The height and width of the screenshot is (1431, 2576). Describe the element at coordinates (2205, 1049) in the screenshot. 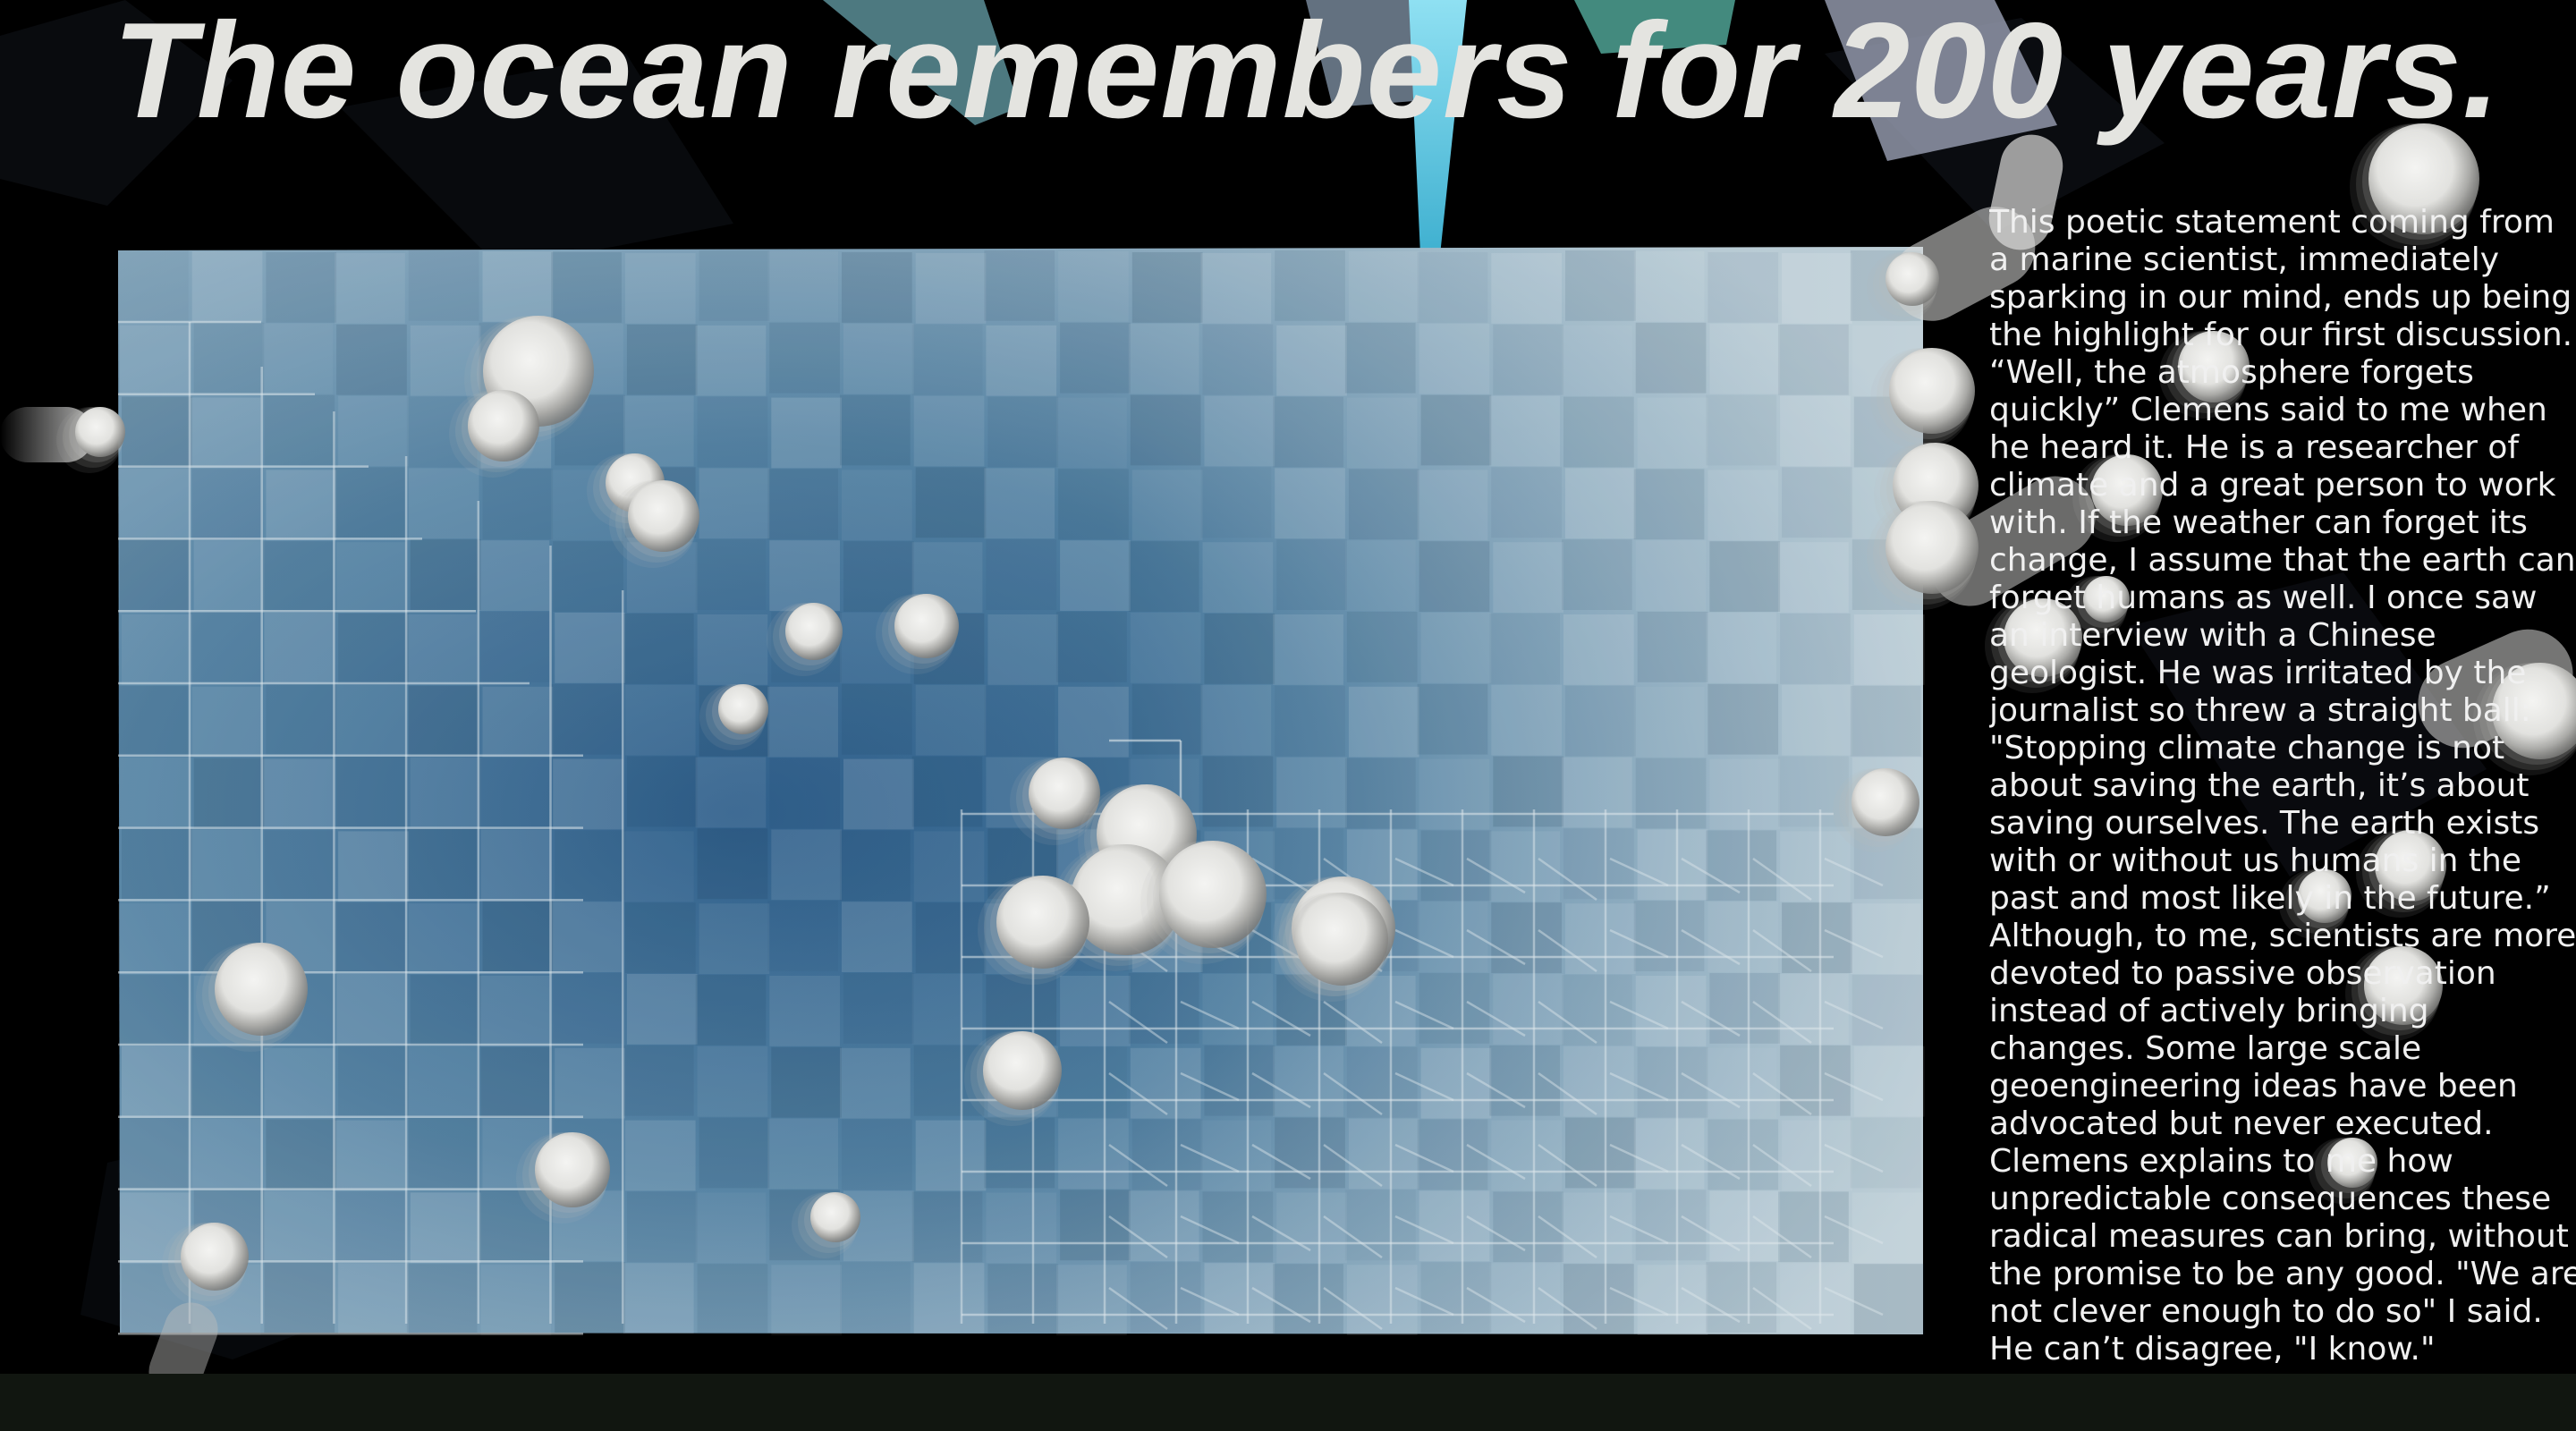

I see `essay-line: changes. Some large scale` at that location.